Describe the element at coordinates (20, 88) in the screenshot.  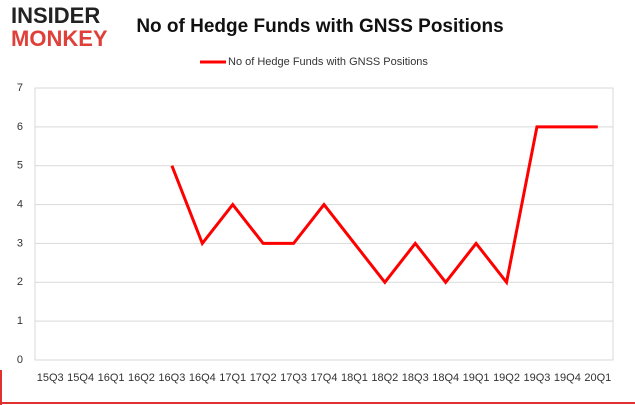
I see `y-tick-label: 7` at that location.